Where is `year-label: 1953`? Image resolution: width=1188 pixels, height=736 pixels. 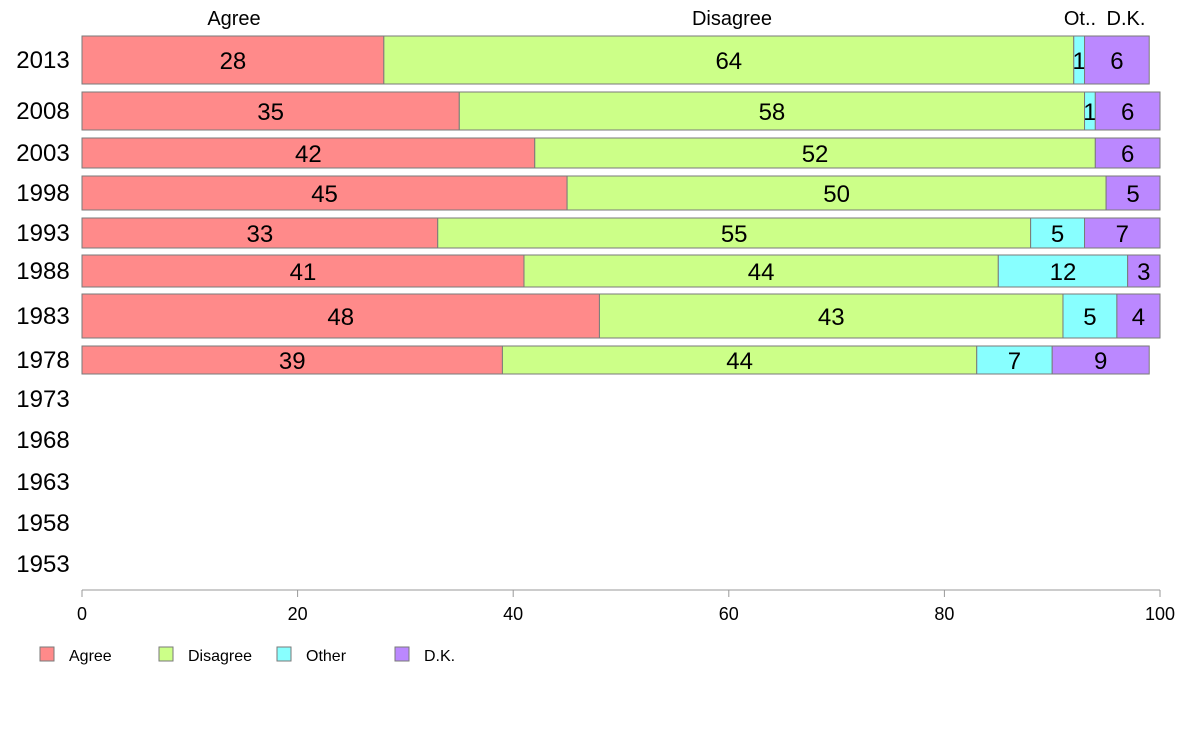
year-label: 1953 is located at coordinates (42, 564).